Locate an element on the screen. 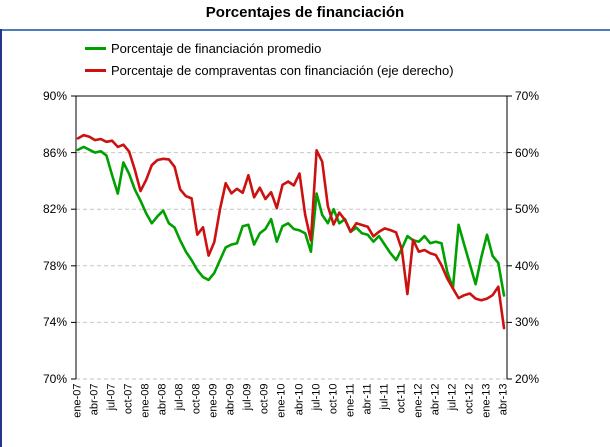  x-axis-tick-label: oct-08 is located at coordinates (196, 399).